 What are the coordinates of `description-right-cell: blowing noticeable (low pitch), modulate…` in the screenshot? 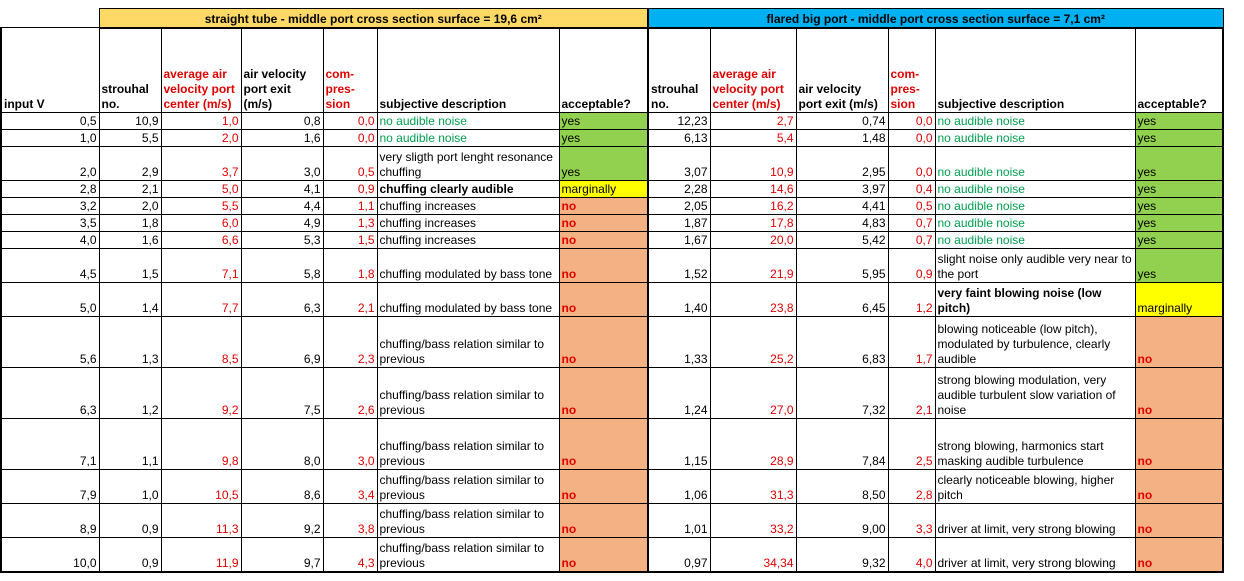 It's located at (1035, 342).